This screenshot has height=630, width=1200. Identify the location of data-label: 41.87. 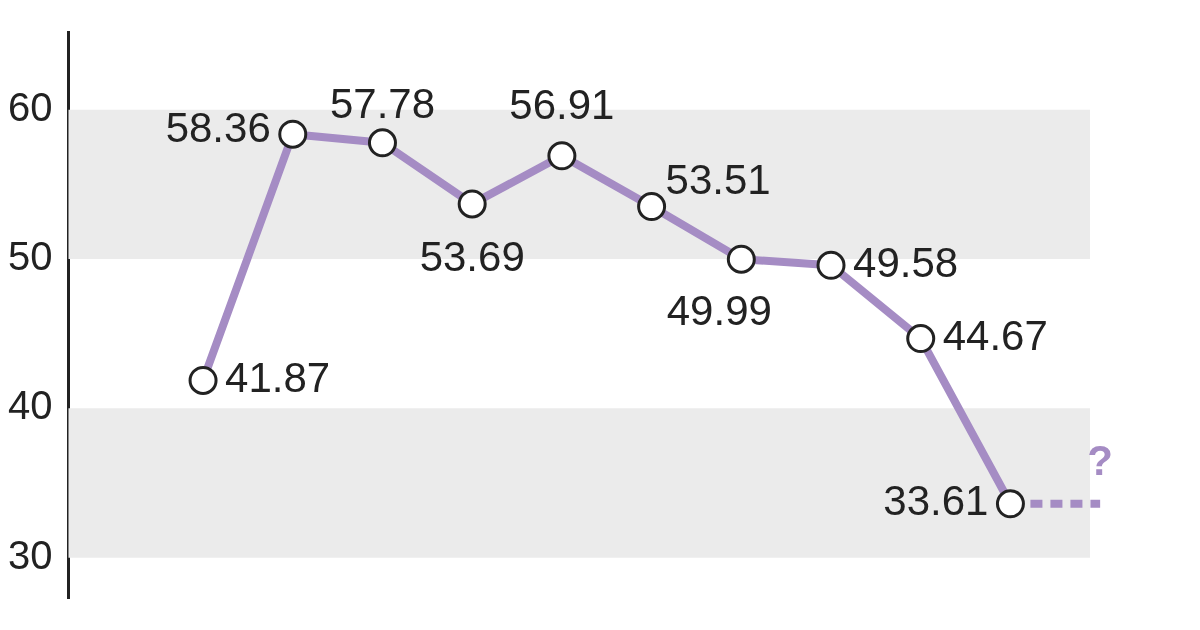
(278, 377).